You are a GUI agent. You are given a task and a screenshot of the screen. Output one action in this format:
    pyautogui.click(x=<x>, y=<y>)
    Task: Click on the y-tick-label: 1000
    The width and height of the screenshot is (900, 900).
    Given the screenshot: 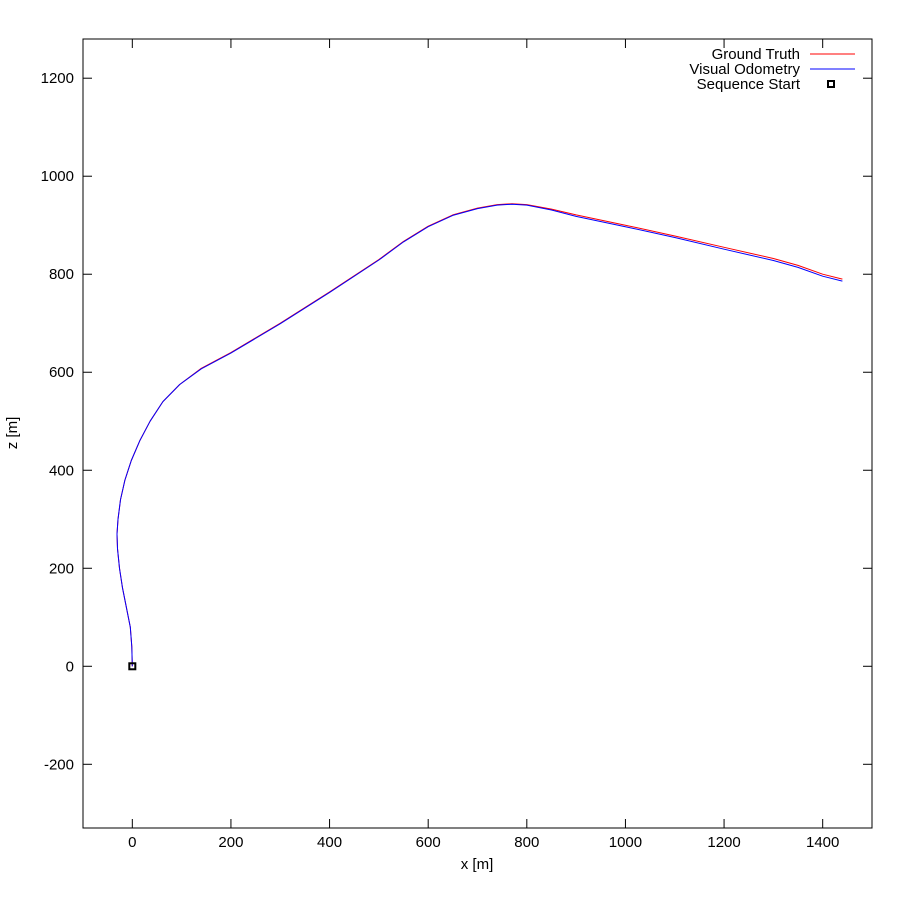 What is the action you would take?
    pyautogui.click(x=57, y=176)
    